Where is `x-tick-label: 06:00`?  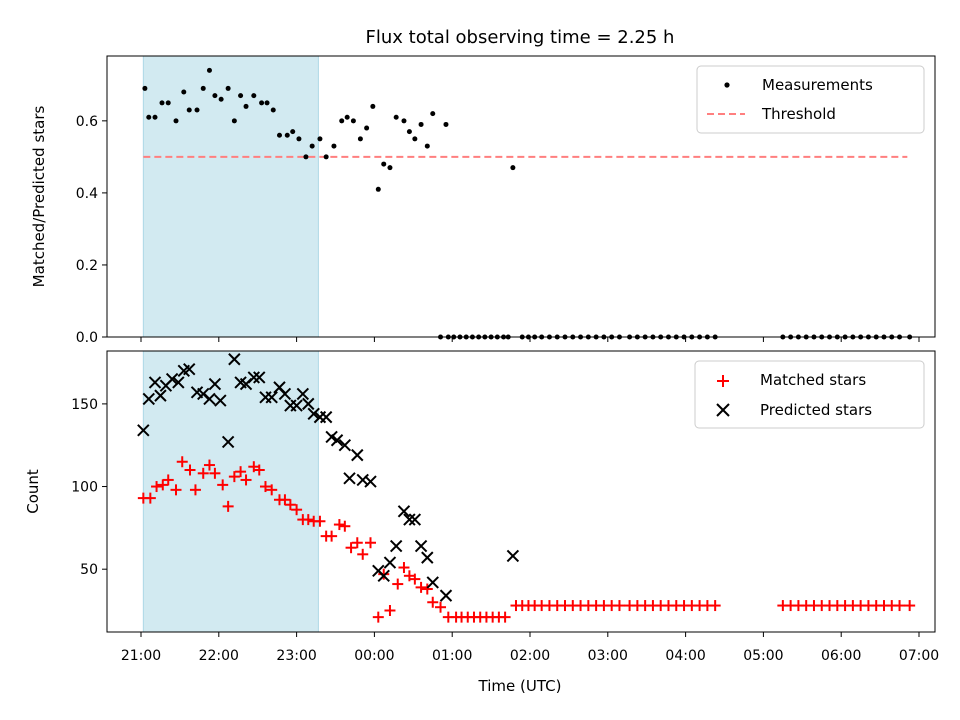
x-tick-label: 06:00 is located at coordinates (841, 656).